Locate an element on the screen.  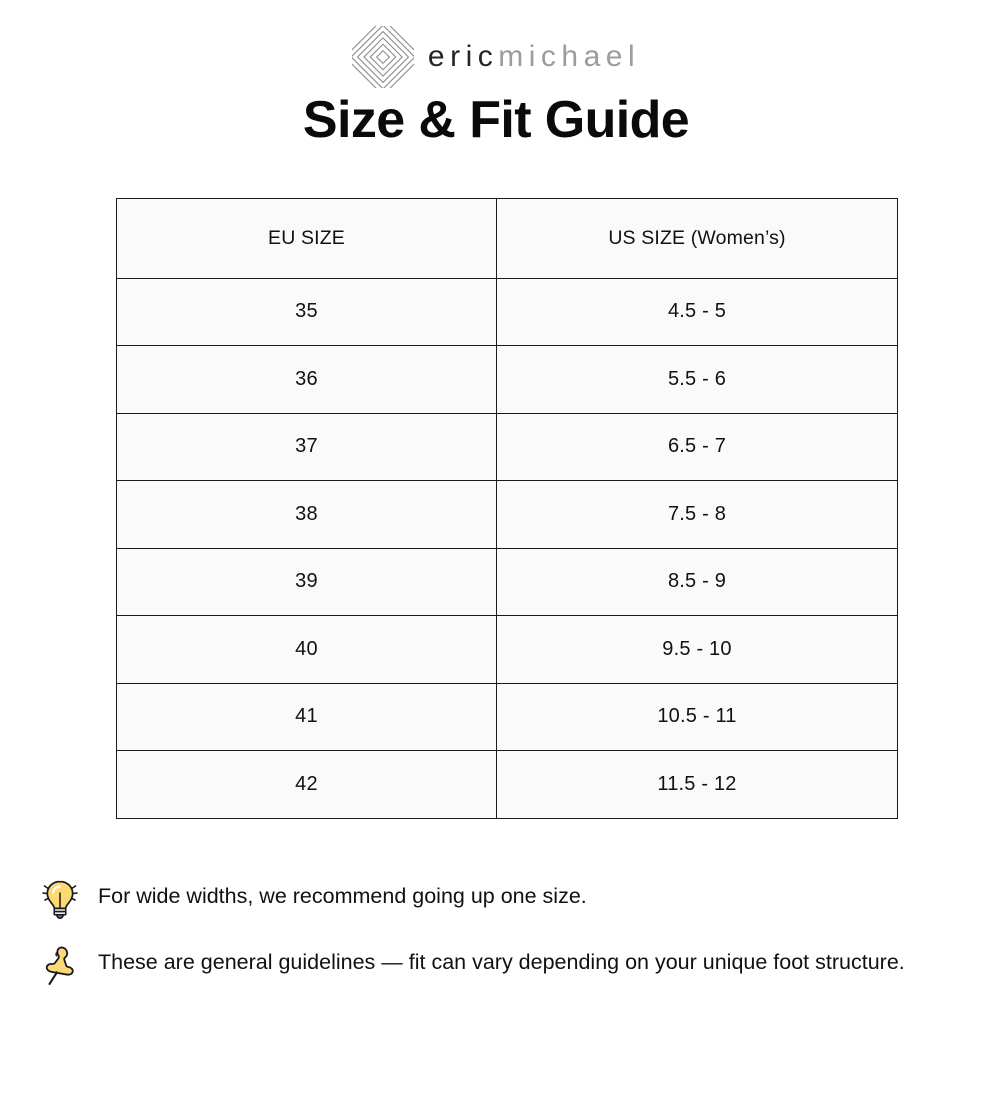
cell-us-size: 4.5 - 5 is located at coordinates (697, 312).